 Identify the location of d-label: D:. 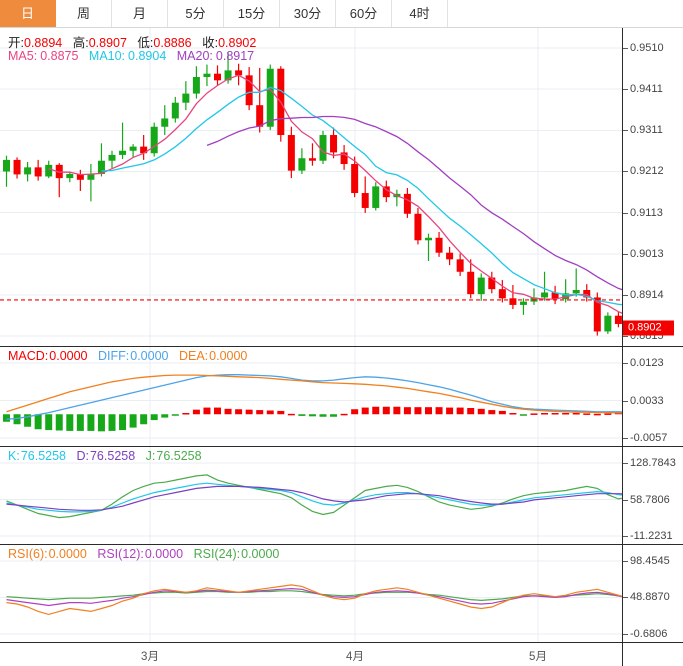
(82, 456).